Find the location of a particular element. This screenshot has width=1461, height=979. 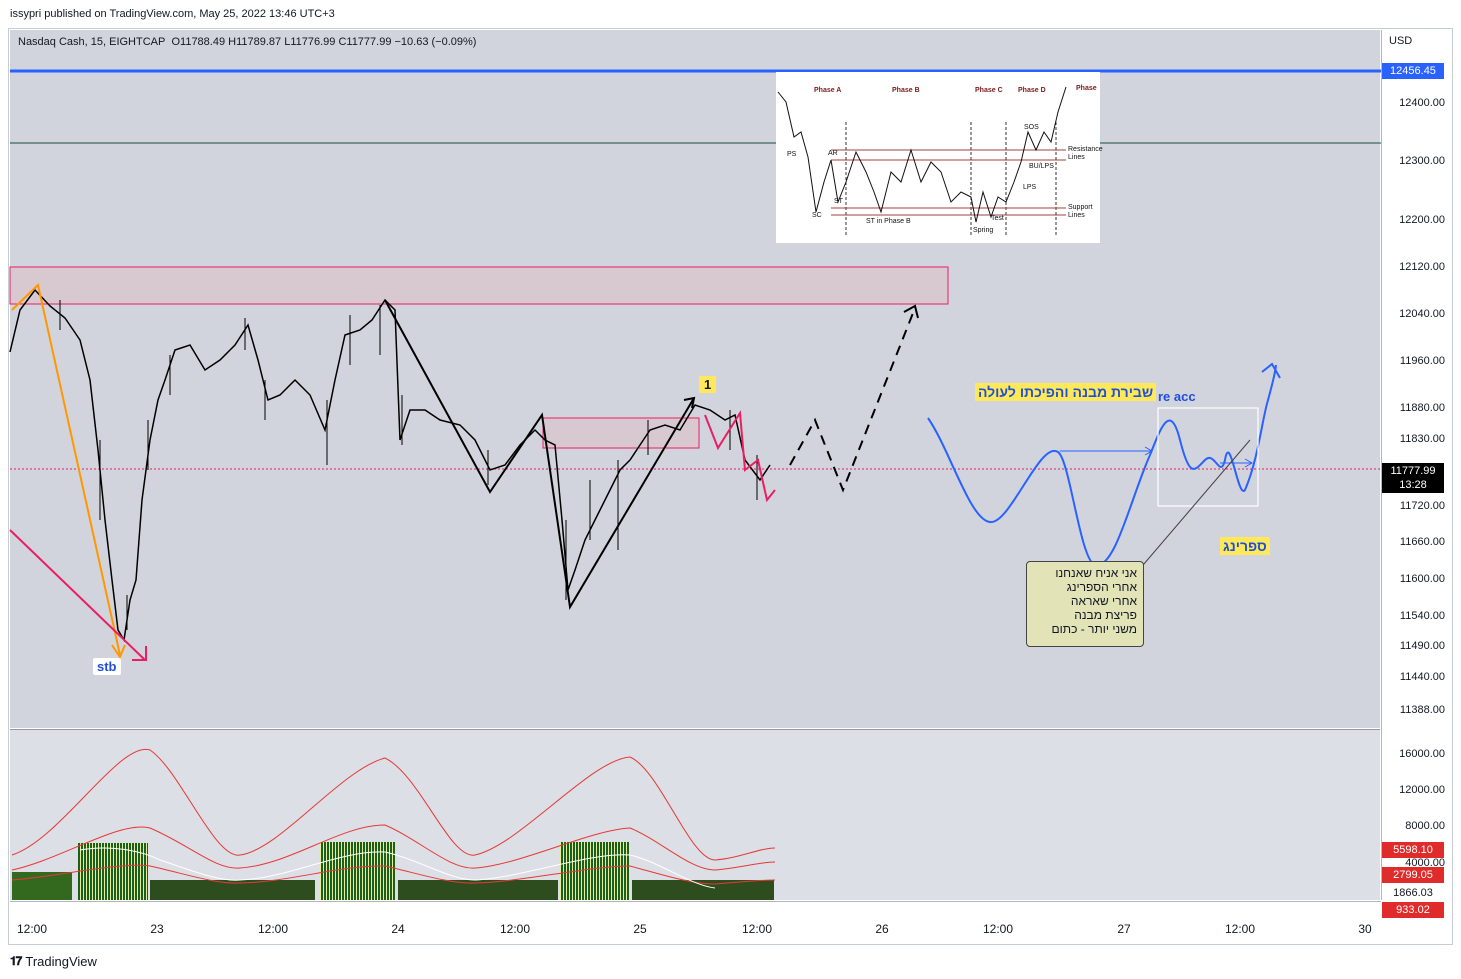

wave-1-label: 1 is located at coordinates (708, 384).